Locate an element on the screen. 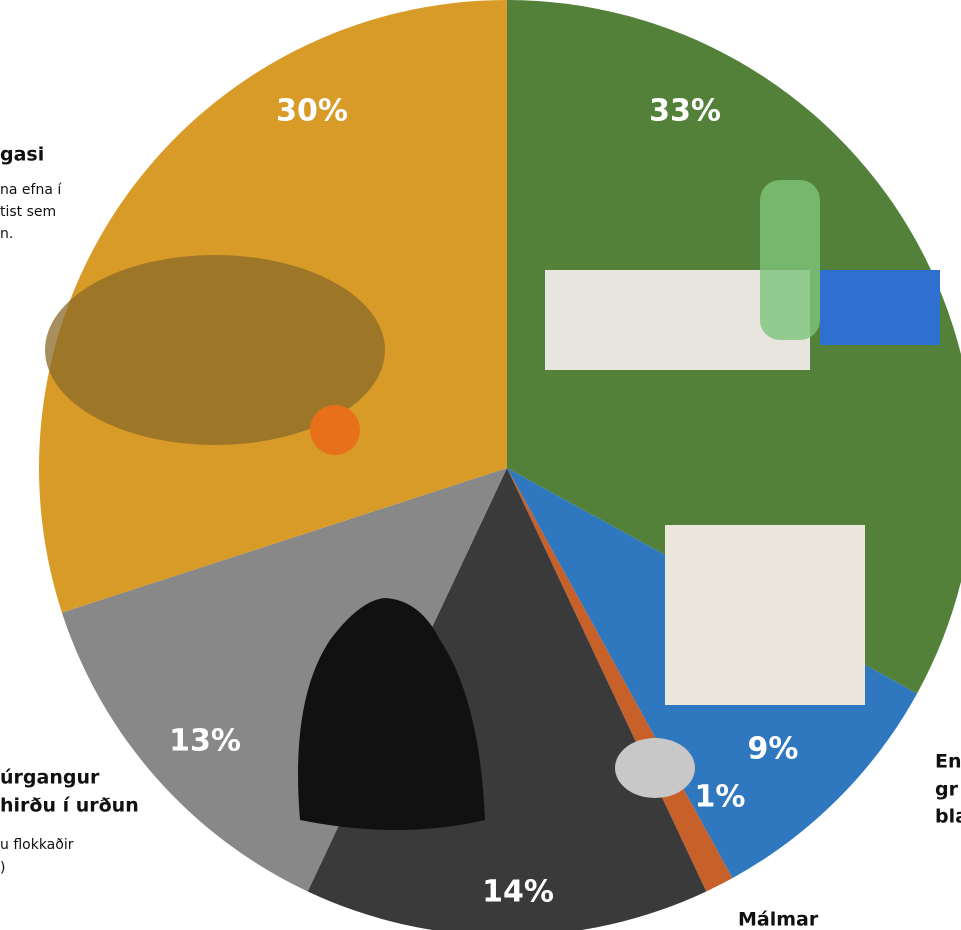 Image resolution: width=961 pixels, height=930 pixels. paper is located at coordinates (765, 615).